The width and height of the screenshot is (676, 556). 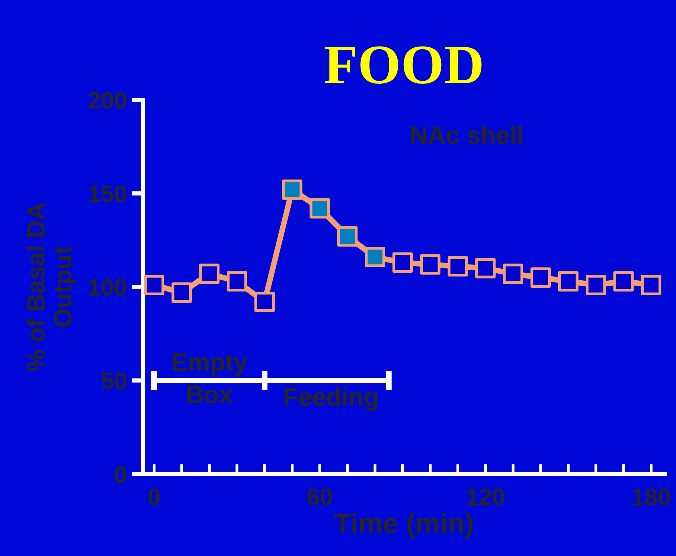 What do you see at coordinates (403, 525) in the screenshot?
I see `x-axis-title: Time (min)` at bounding box center [403, 525].